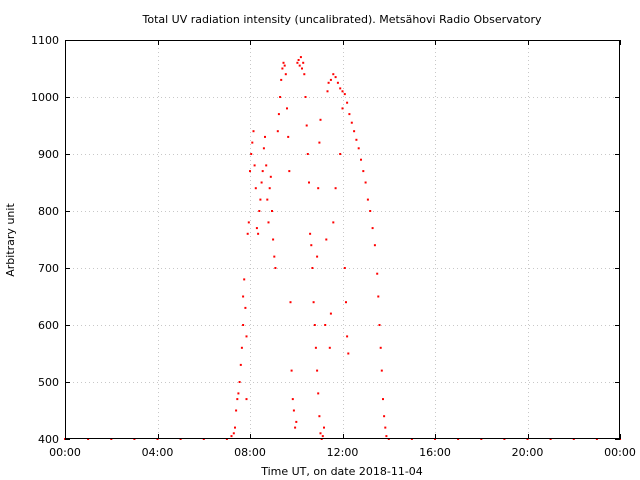 Image resolution: width=640 pixels, height=480 pixels. I want to click on x-axis-label: Time UT, on date 2018-11-04, so click(341, 471).